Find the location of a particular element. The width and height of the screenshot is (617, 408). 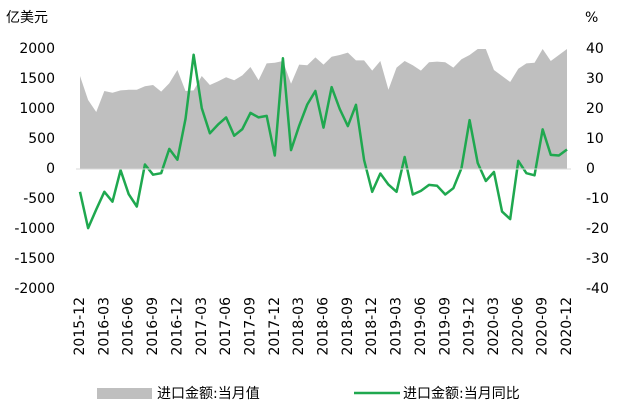

x-tick-label: 2016-06 is located at coordinates (129, 326).